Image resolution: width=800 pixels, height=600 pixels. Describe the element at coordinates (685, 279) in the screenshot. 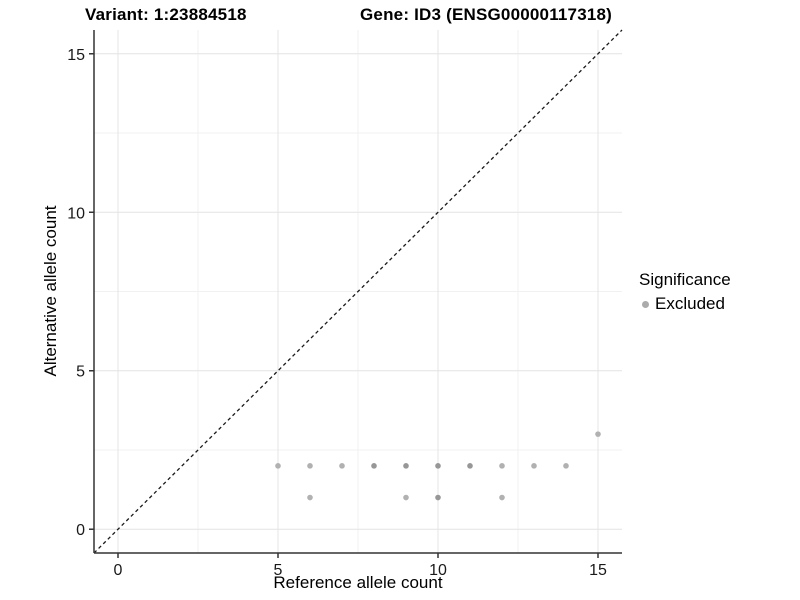

I see `legend-title: Significance` at that location.